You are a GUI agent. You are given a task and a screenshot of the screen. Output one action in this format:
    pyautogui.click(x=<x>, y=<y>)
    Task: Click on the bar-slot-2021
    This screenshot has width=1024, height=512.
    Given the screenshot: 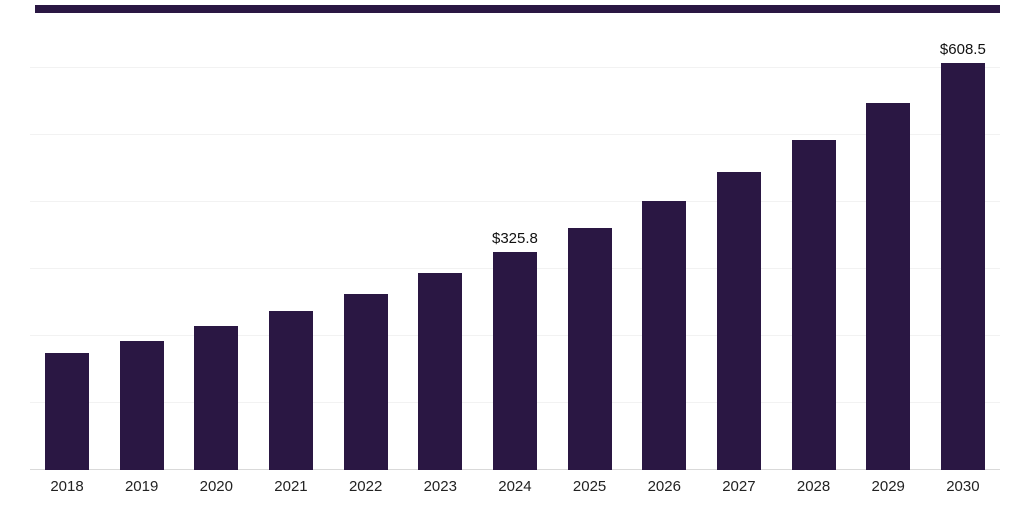 What is the action you would take?
    pyautogui.click(x=290, y=240)
    